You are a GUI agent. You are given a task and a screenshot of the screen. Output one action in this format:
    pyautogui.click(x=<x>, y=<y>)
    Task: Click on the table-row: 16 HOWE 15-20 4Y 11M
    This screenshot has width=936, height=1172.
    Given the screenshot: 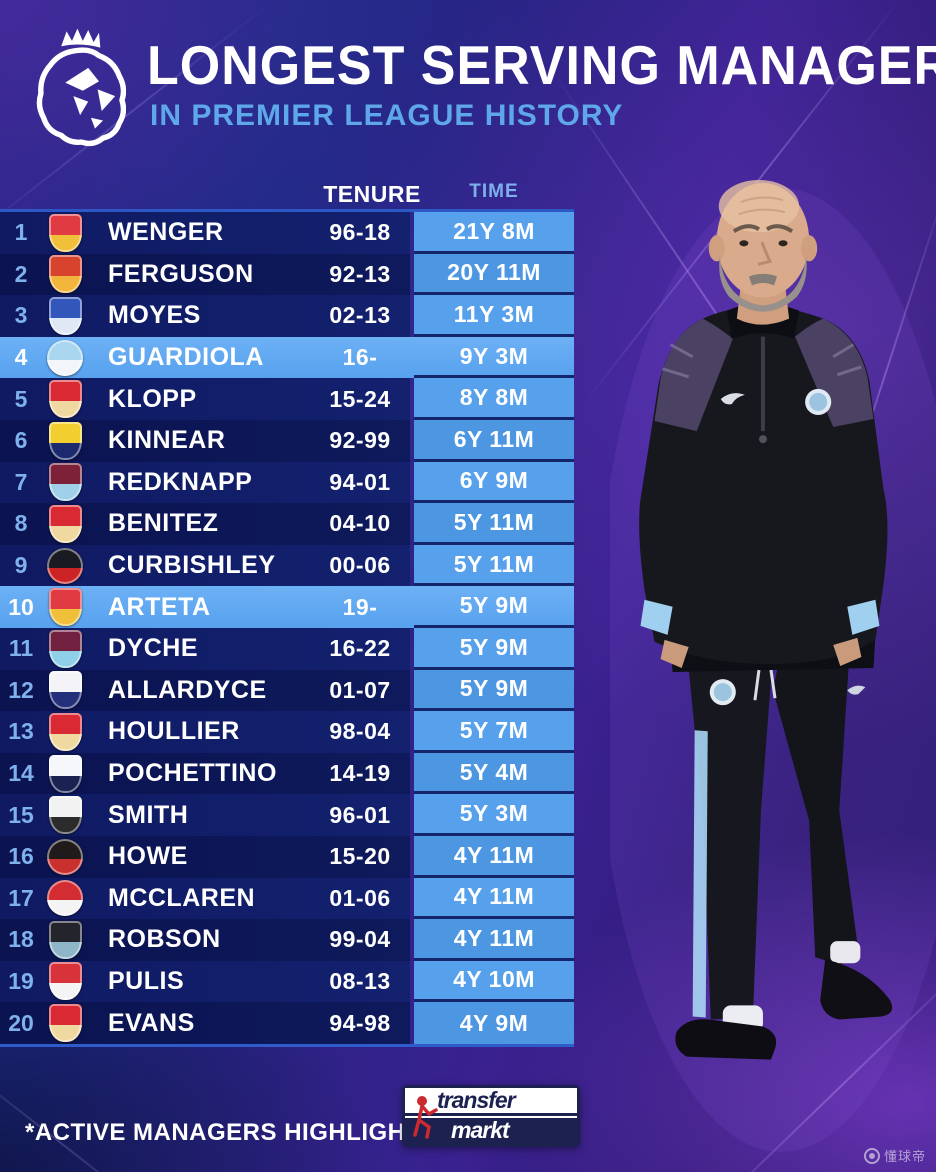 What is the action you would take?
    pyautogui.click(x=287, y=856)
    